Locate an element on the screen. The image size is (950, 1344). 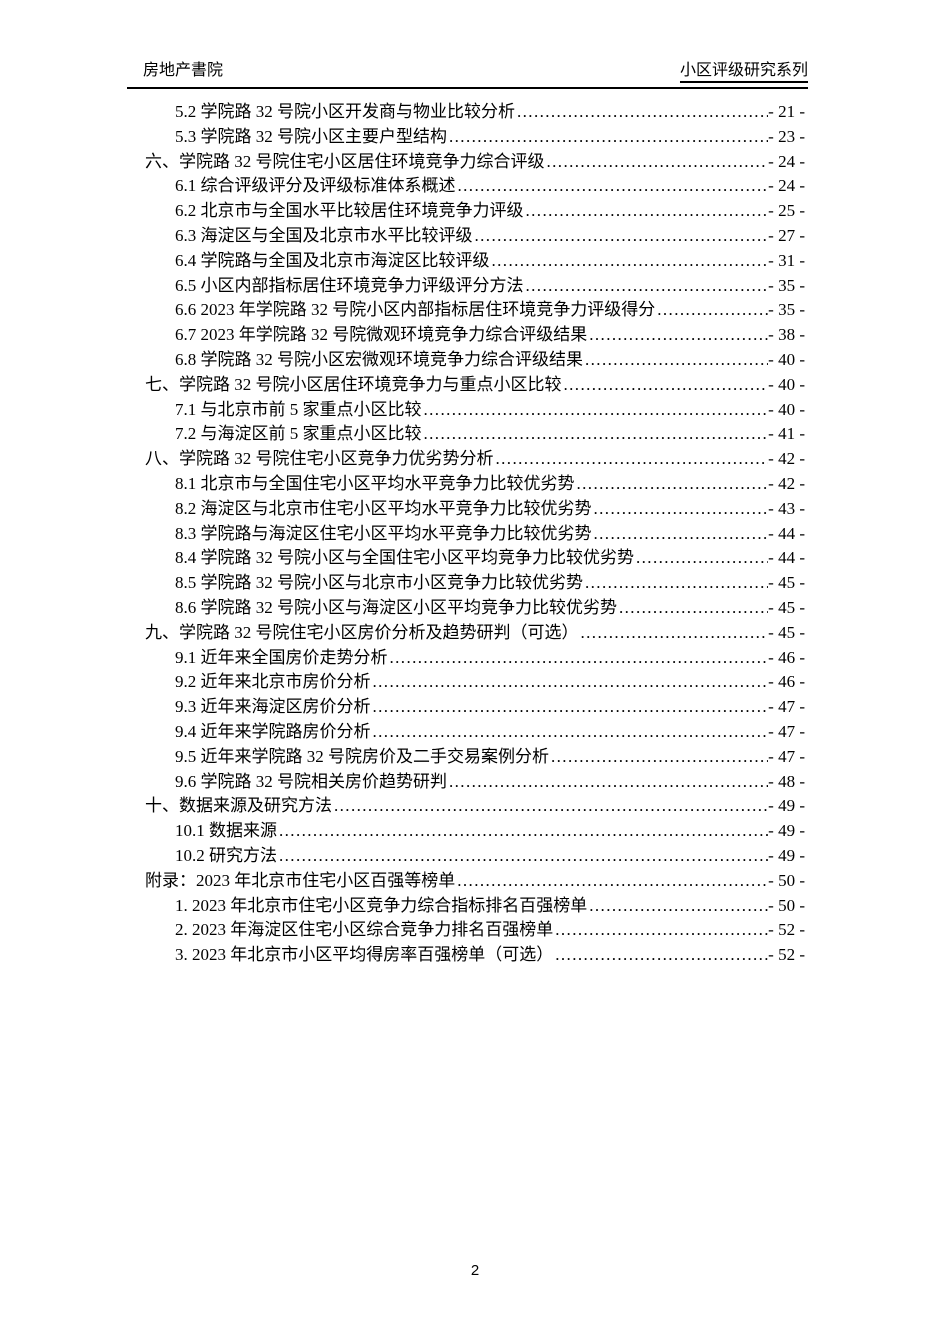
toc-entry: 6.2 北京市与全国水平比较居住环境竞争力评级 - 25 - is located at coordinates (475, 211).